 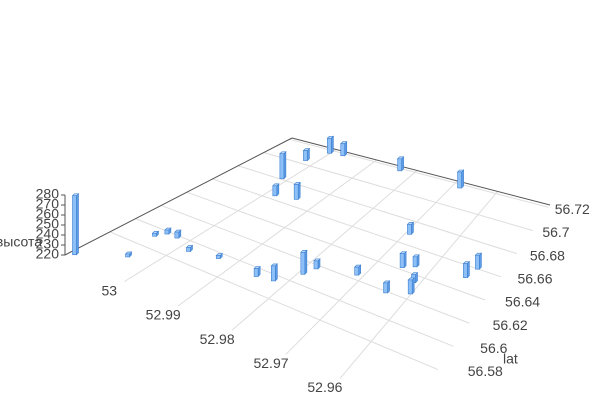 What do you see at coordinates (48, 204) in the screenshot?
I see `z-tick-label: 270` at bounding box center [48, 204].